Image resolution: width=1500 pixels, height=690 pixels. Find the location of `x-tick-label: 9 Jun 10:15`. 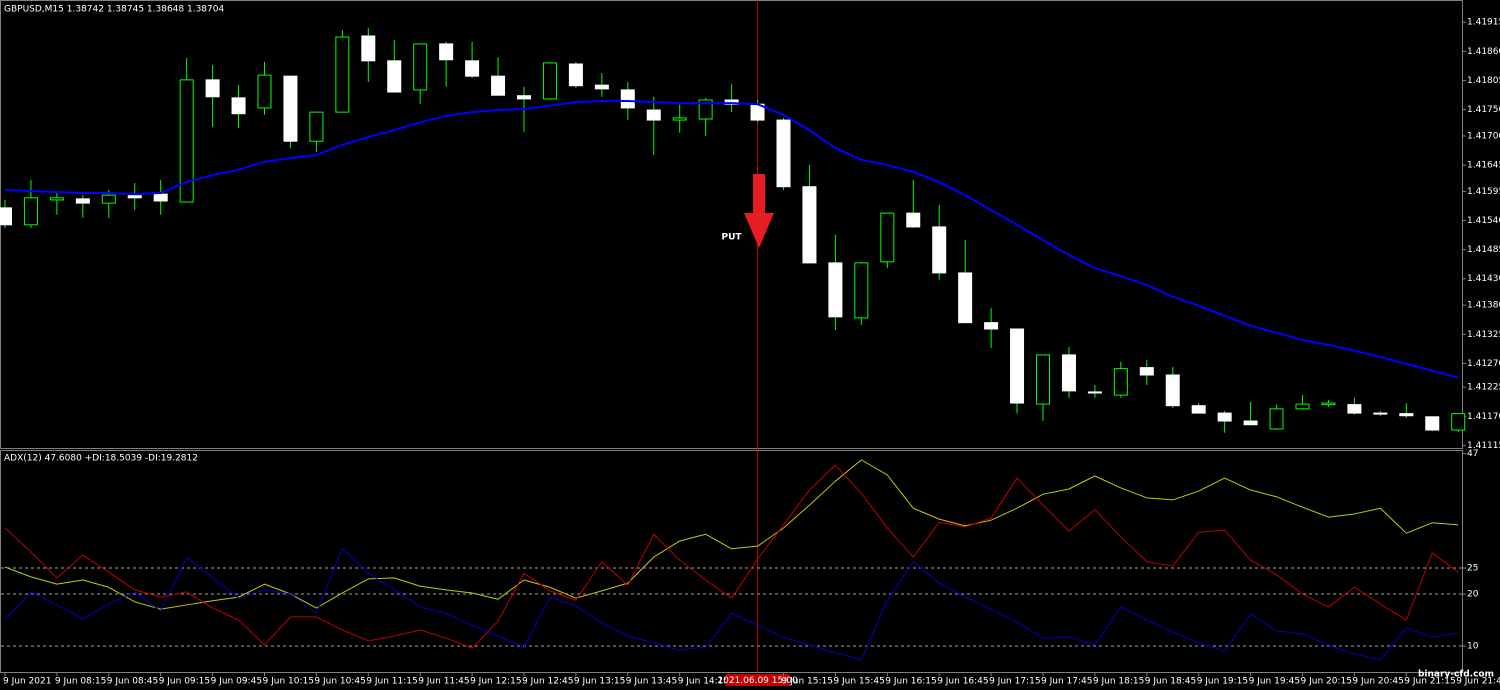

x-tick-label: 9 Jun 10:15 is located at coordinates (288, 682).